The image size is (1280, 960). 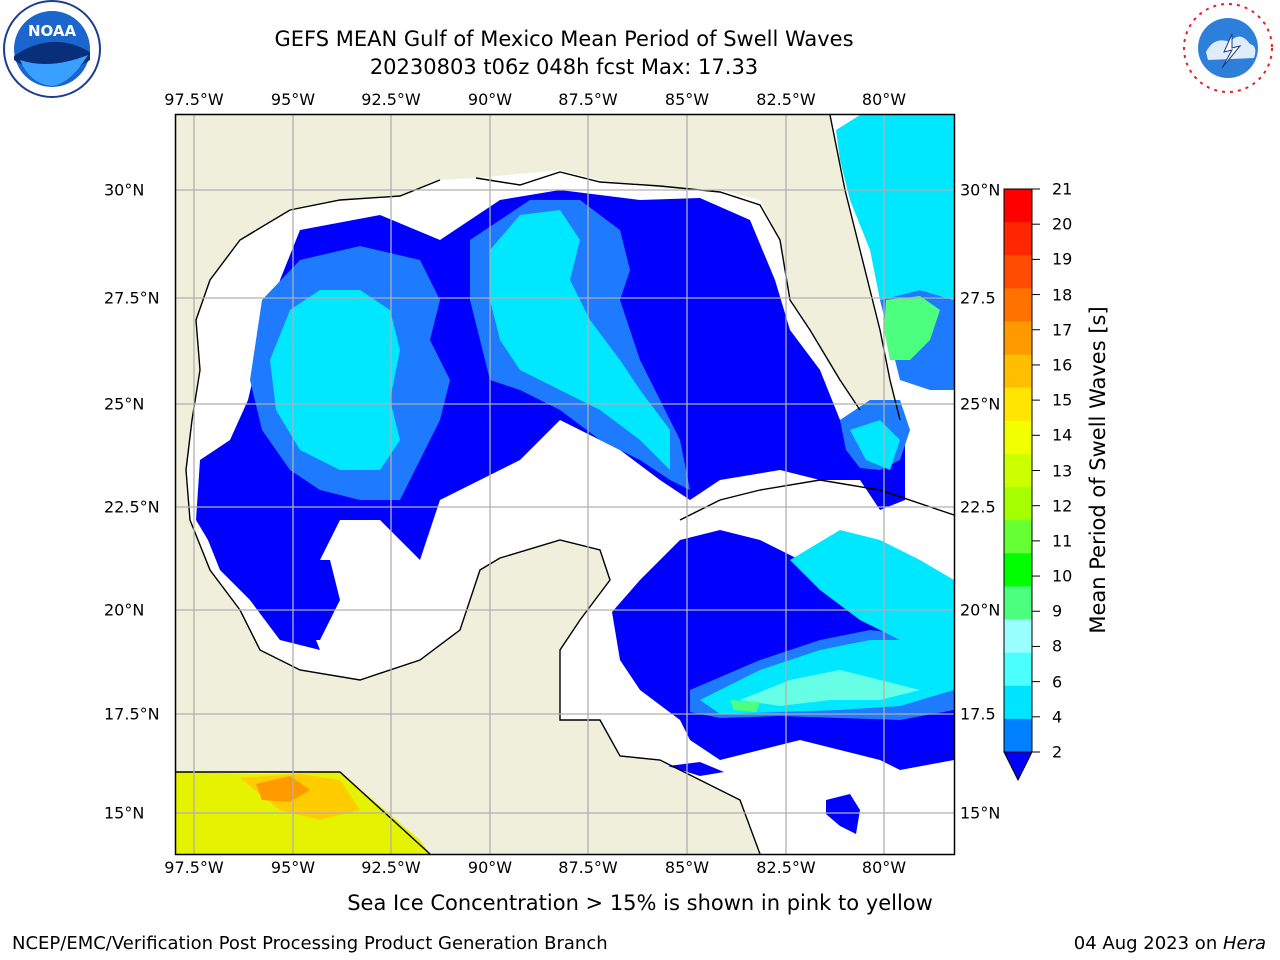 What do you see at coordinates (1098, 470) in the screenshot?
I see `colorbar-title: Mean Period of Swell Waves [s]` at bounding box center [1098, 470].